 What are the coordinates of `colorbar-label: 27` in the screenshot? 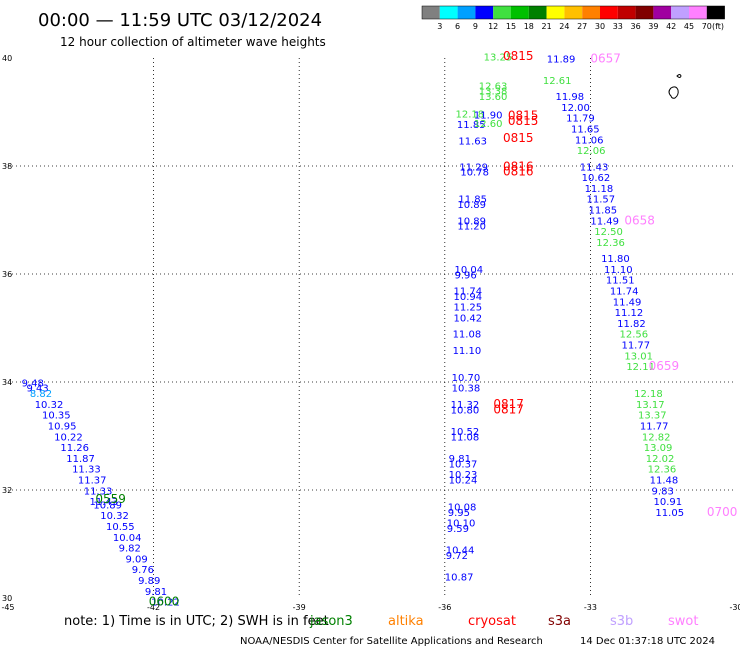 It's located at (582, 26).